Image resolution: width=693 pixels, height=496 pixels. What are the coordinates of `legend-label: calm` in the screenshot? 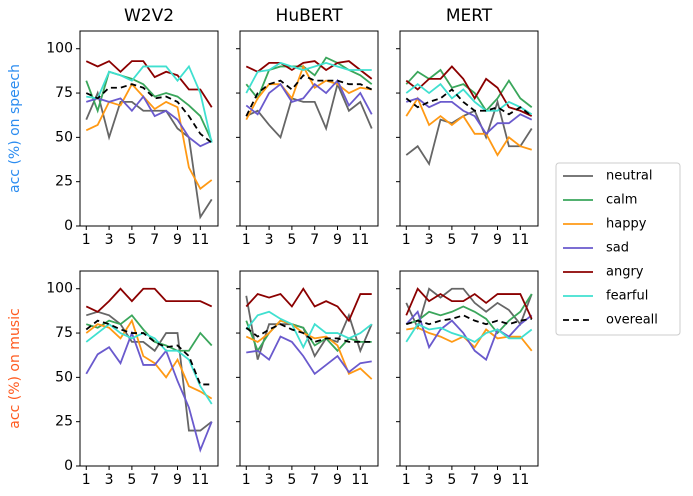 It's located at (621, 200).